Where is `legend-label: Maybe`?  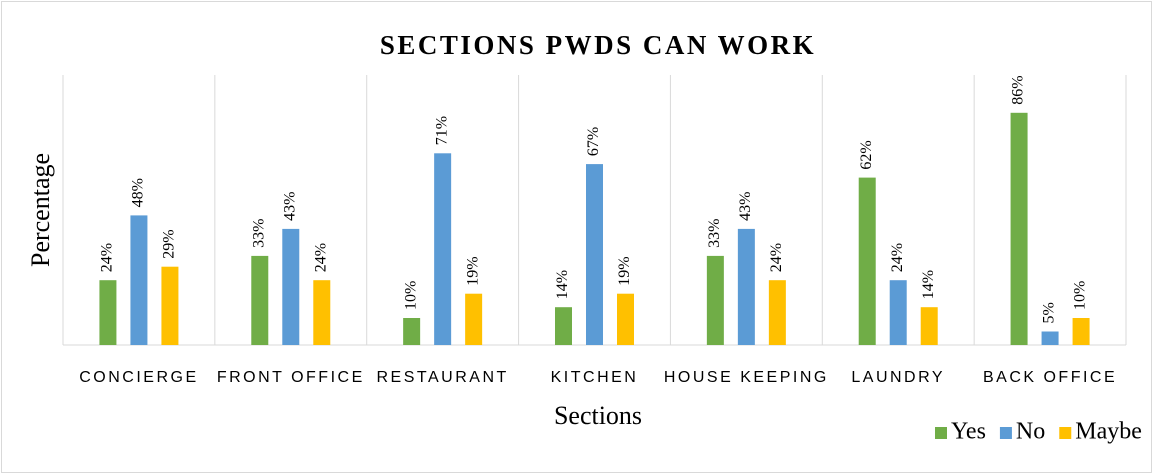 legend-label: Maybe is located at coordinates (1108, 432).